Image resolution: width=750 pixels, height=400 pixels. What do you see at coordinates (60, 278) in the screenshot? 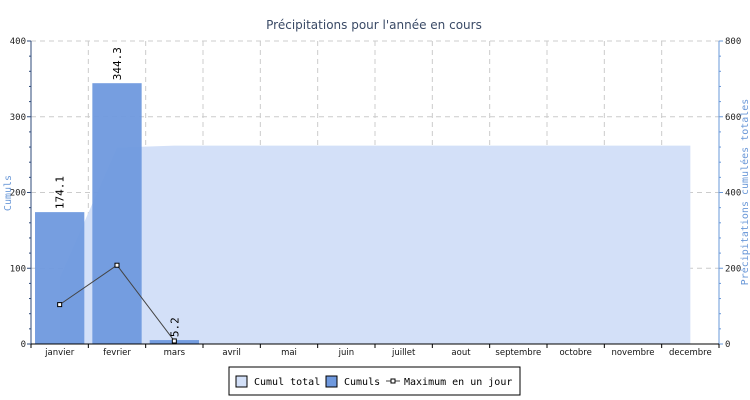
I see `bar-janvier` at bounding box center [60, 278].